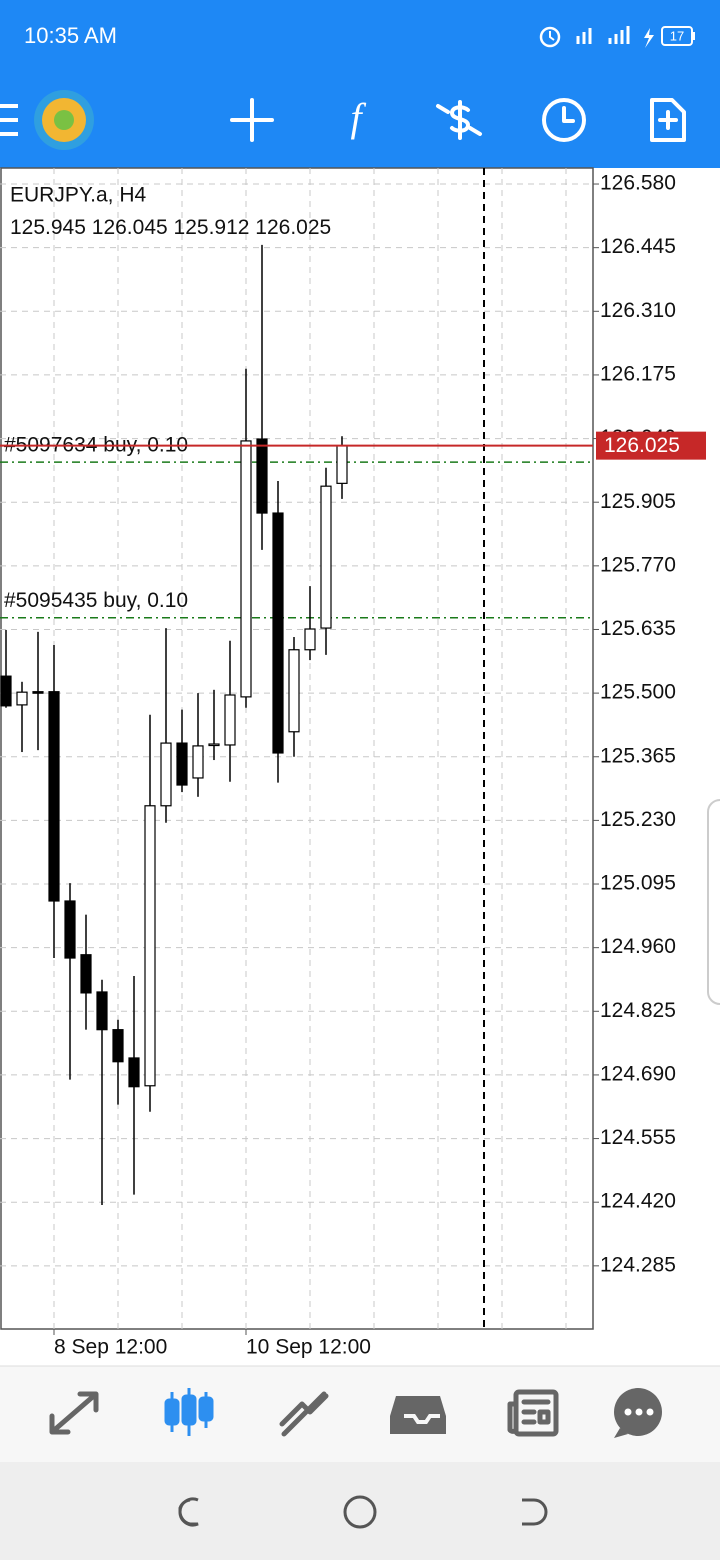 The height and width of the screenshot is (1560, 720). What do you see at coordinates (677, 35) in the screenshot?
I see `battery-level: 17` at bounding box center [677, 35].